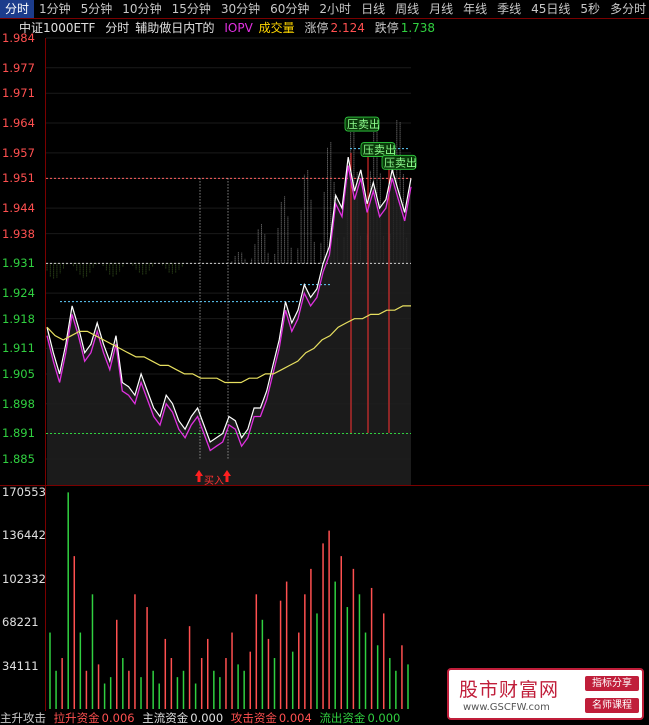  I want to click on price-tick-label: 1.918, so click(18, 318).